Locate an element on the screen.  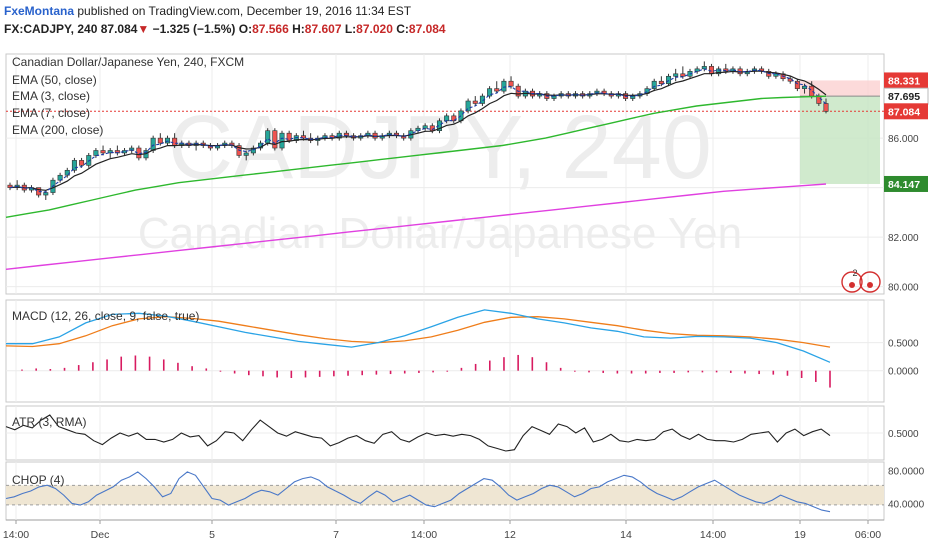
macd-tick: 0.5000 is located at coordinates (903, 344).